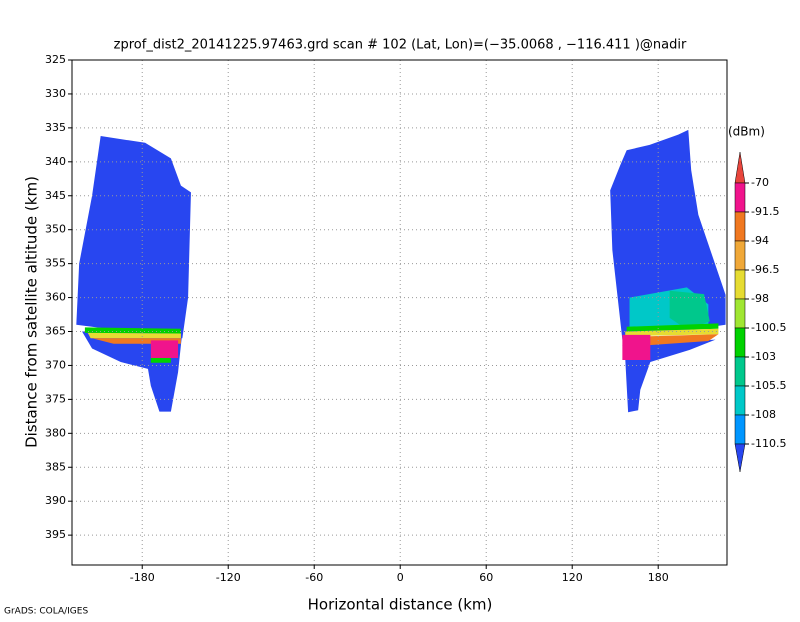 This screenshot has width=800, height=622. What do you see at coordinates (55, 93) in the screenshot?
I see `y-tick-label: 330` at bounding box center [55, 93].